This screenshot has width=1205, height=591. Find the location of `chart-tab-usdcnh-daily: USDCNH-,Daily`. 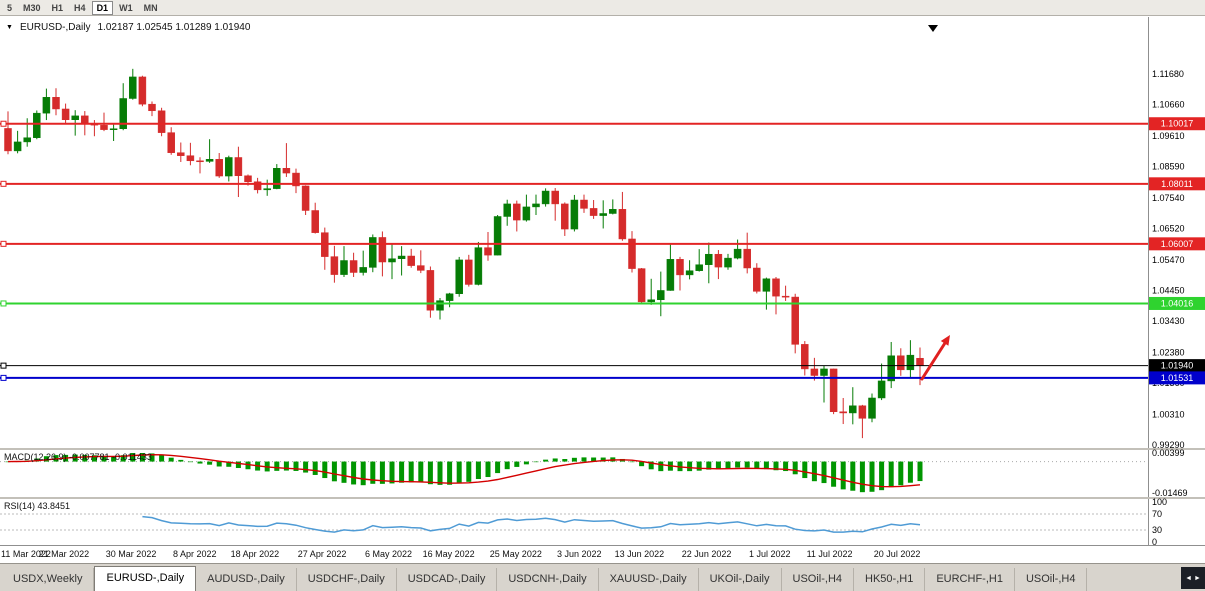

chart-tab-usdcnh-daily: USDCNH-,Daily is located at coordinates (548, 579).